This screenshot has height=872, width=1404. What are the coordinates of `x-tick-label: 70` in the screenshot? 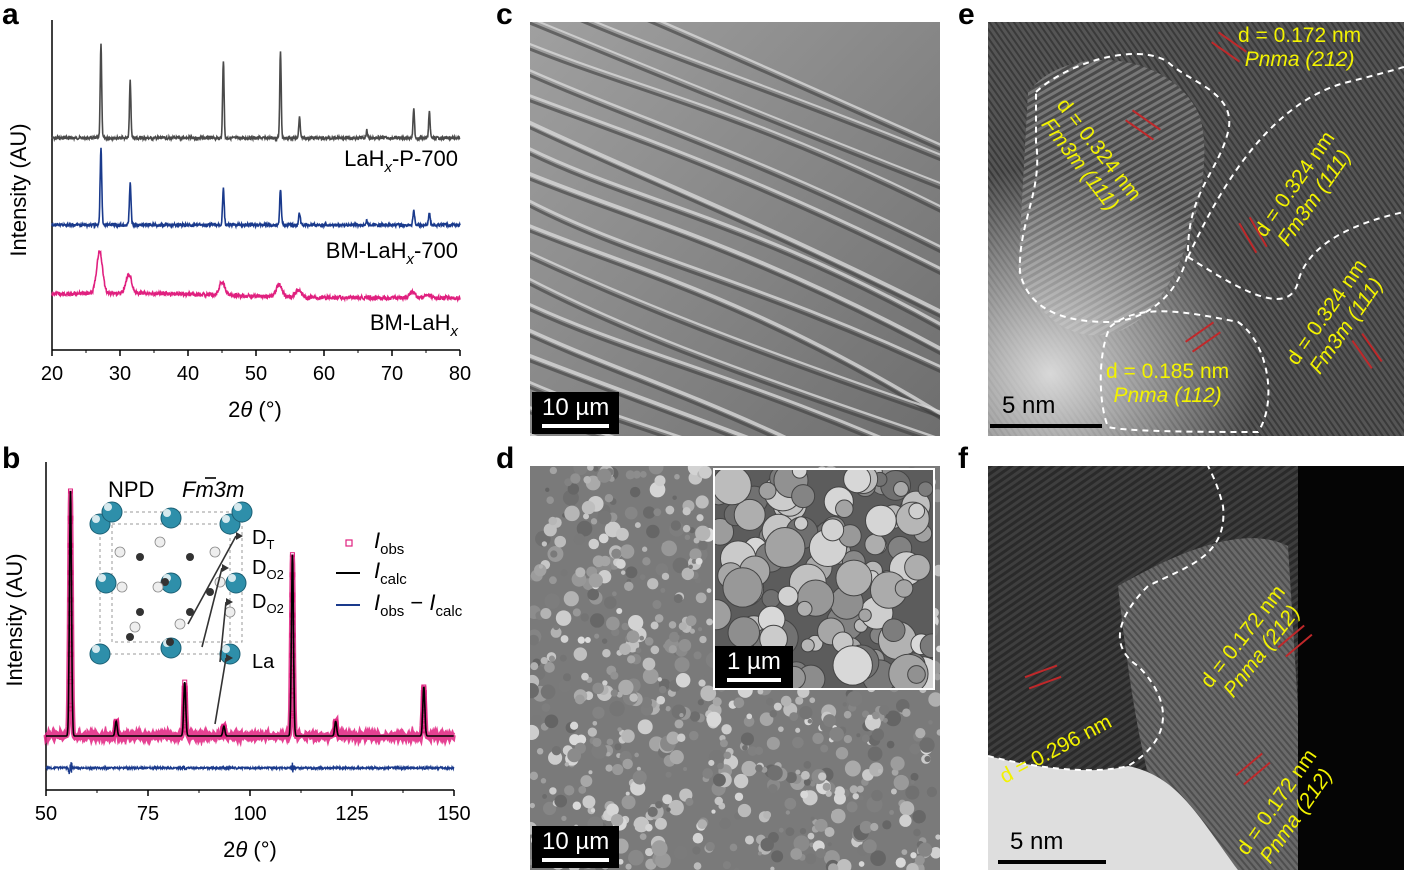 It's located at (392, 374).